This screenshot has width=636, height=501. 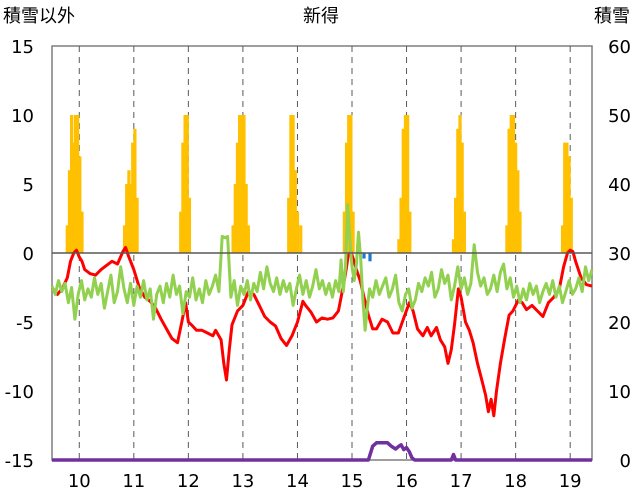 I want to click on x-tick-label: 16, so click(x=406, y=481).